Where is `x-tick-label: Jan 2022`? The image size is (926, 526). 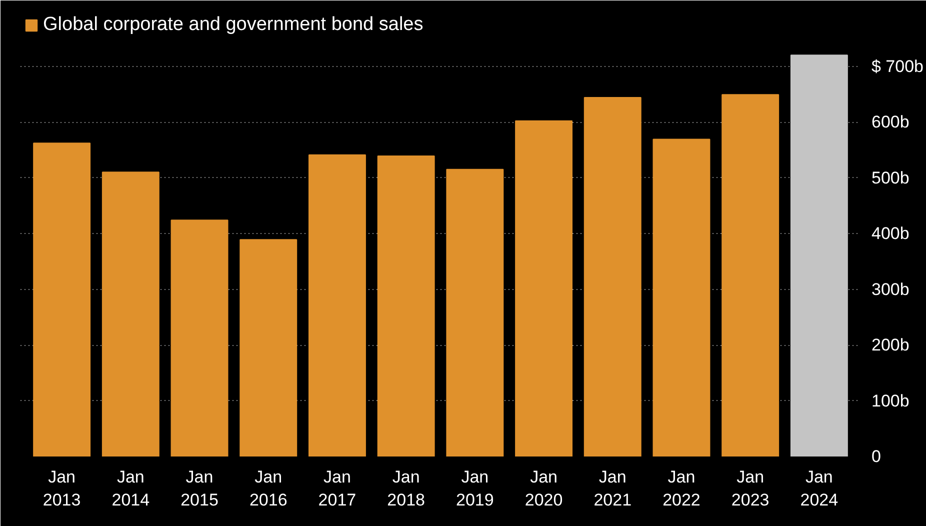 x-tick-label: Jan 2022 is located at coordinates (681, 489).